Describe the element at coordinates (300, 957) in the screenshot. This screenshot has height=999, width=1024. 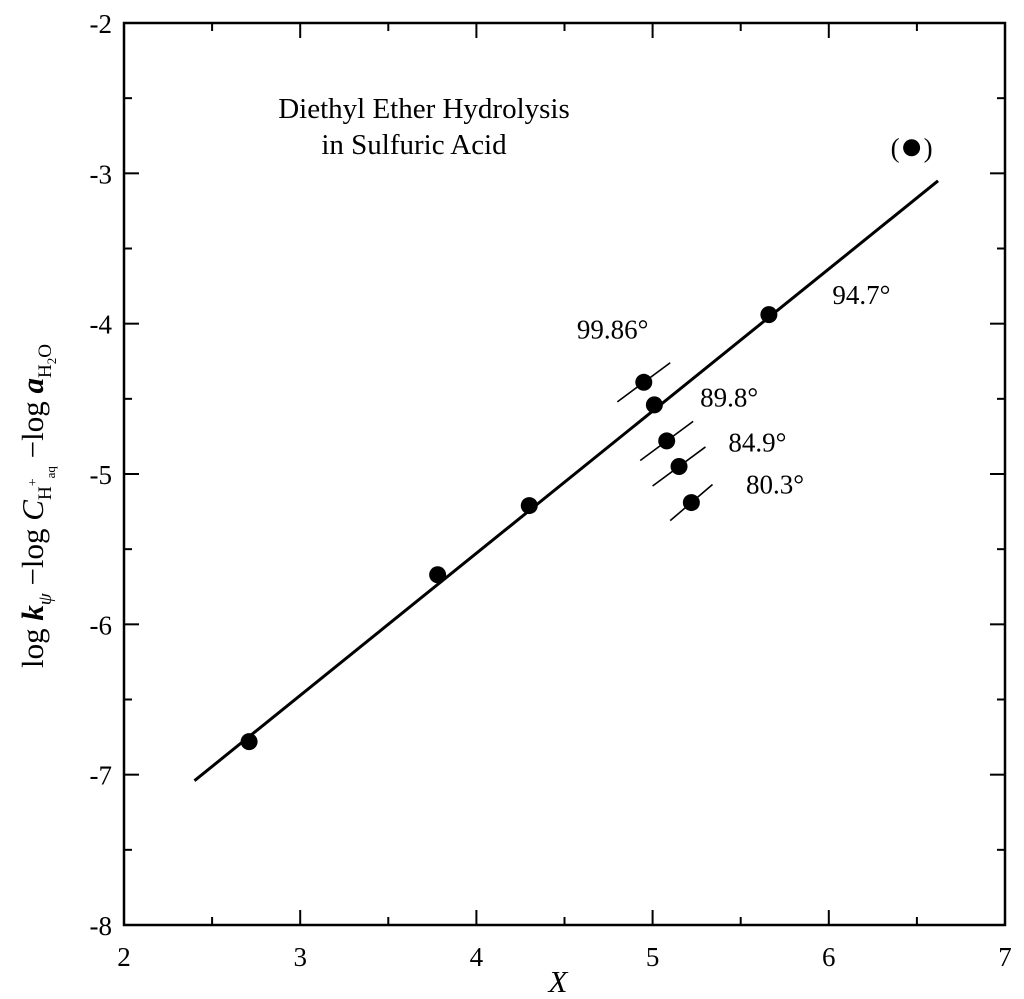
I see `x-tick-label: 3` at that location.